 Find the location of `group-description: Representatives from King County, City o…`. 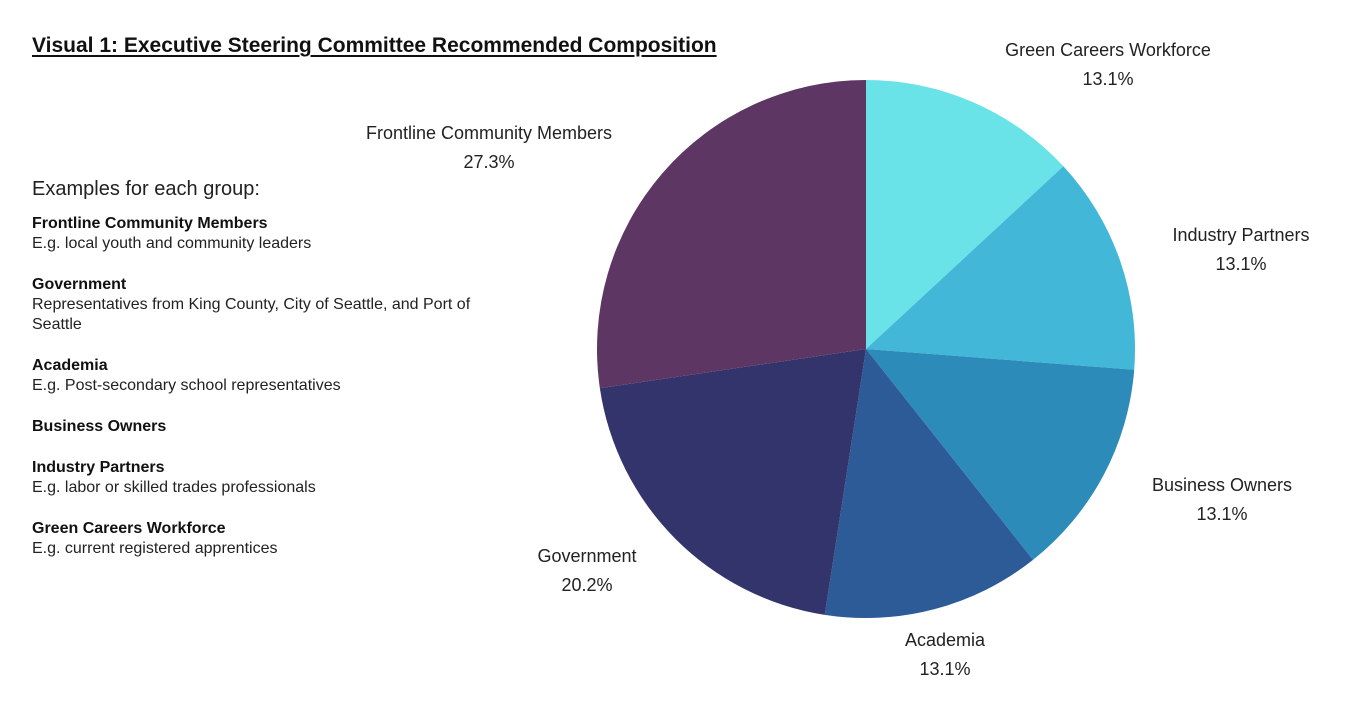

group-description: Representatives from King County, City o… is located at coordinates (251, 314).